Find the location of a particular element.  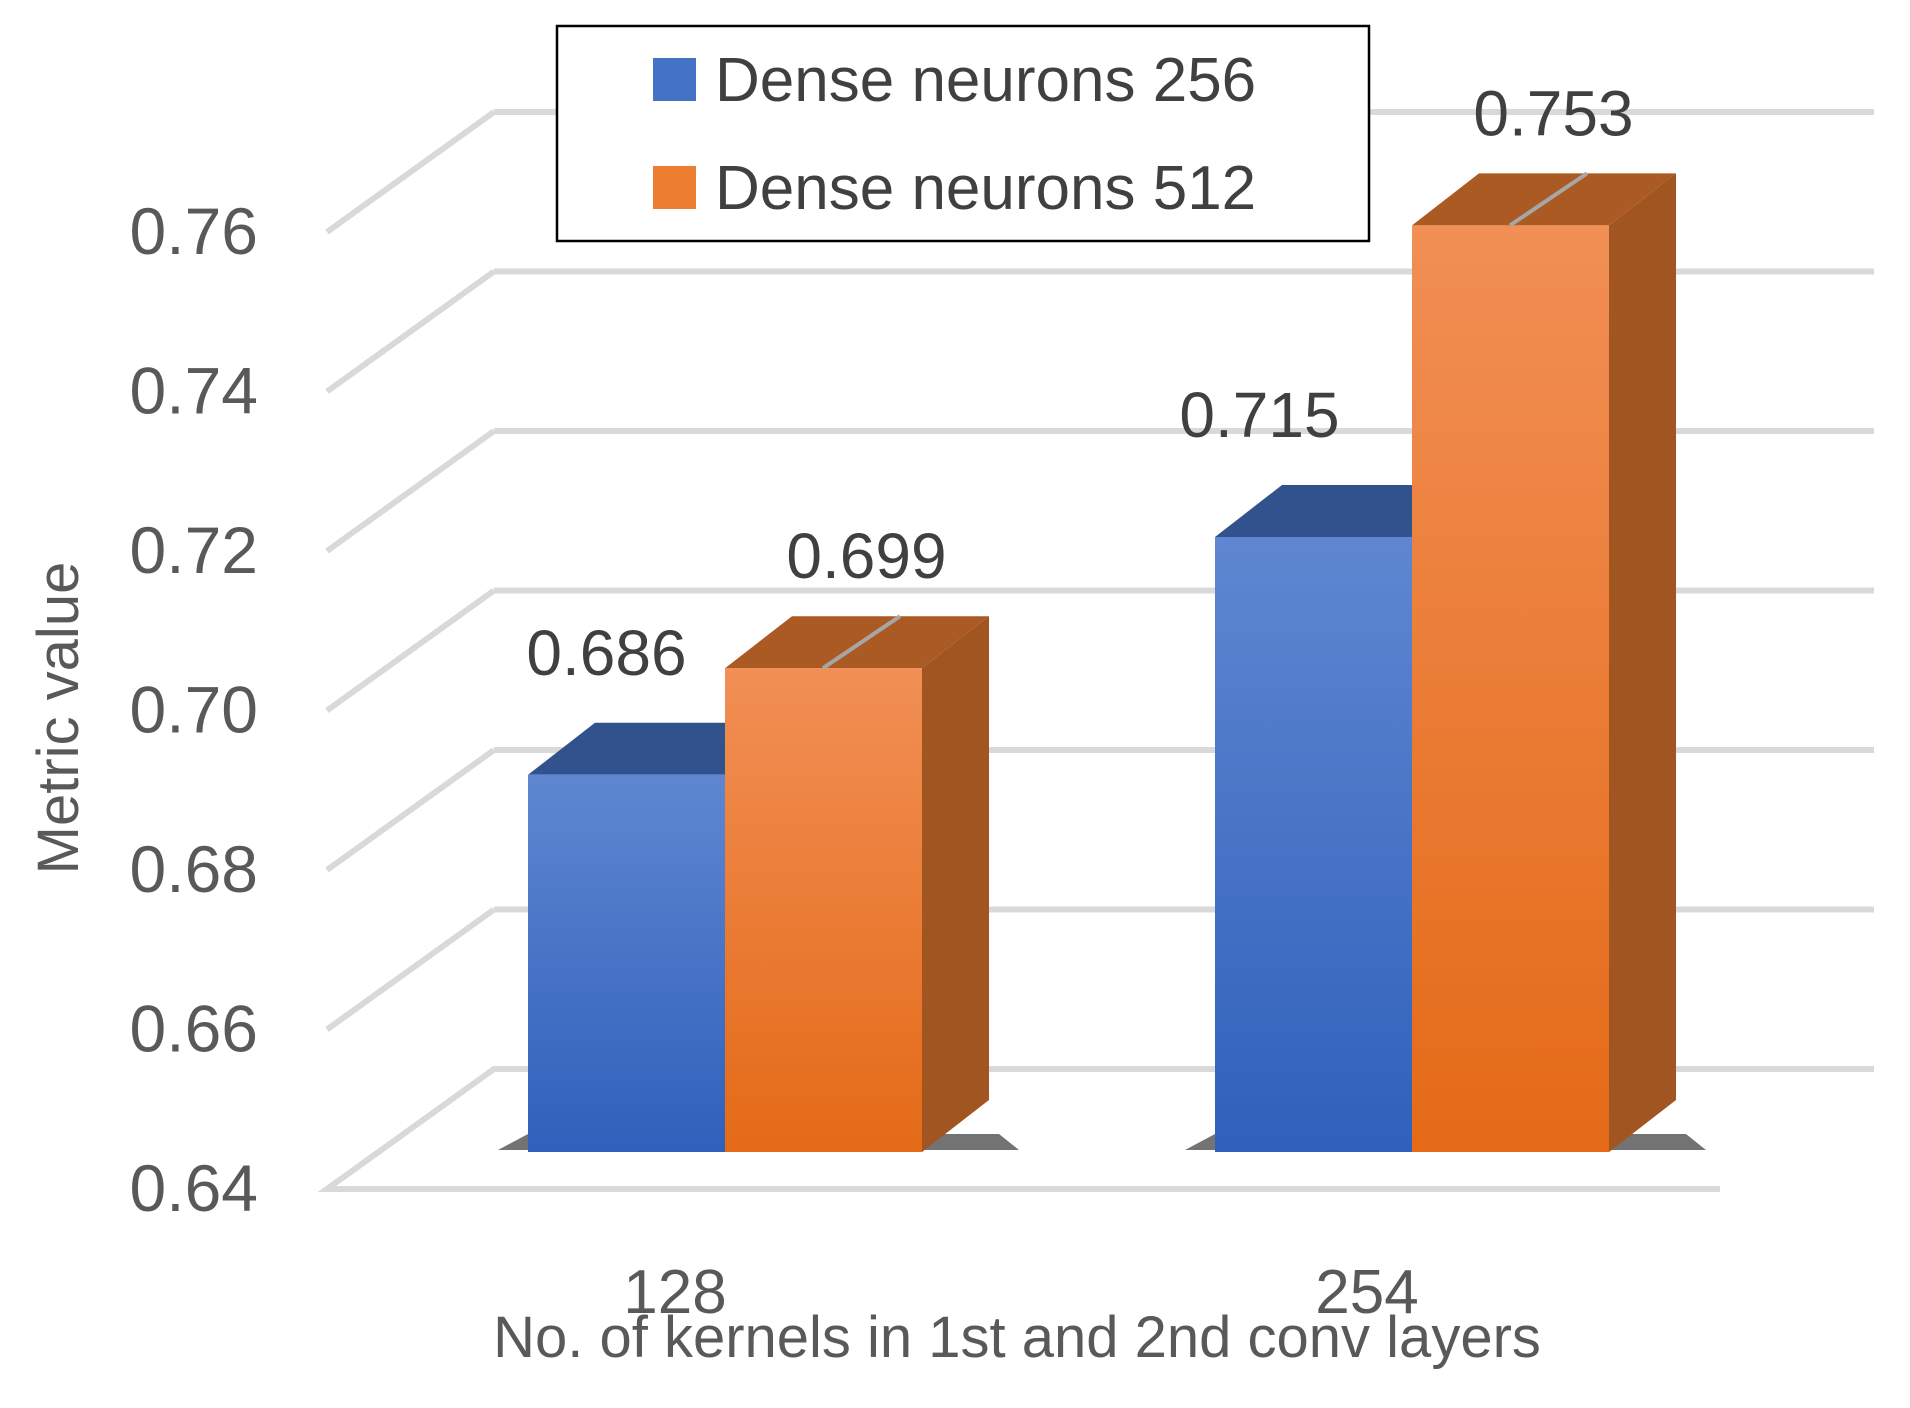

y-tick-label: 0.68 is located at coordinates (194, 869).